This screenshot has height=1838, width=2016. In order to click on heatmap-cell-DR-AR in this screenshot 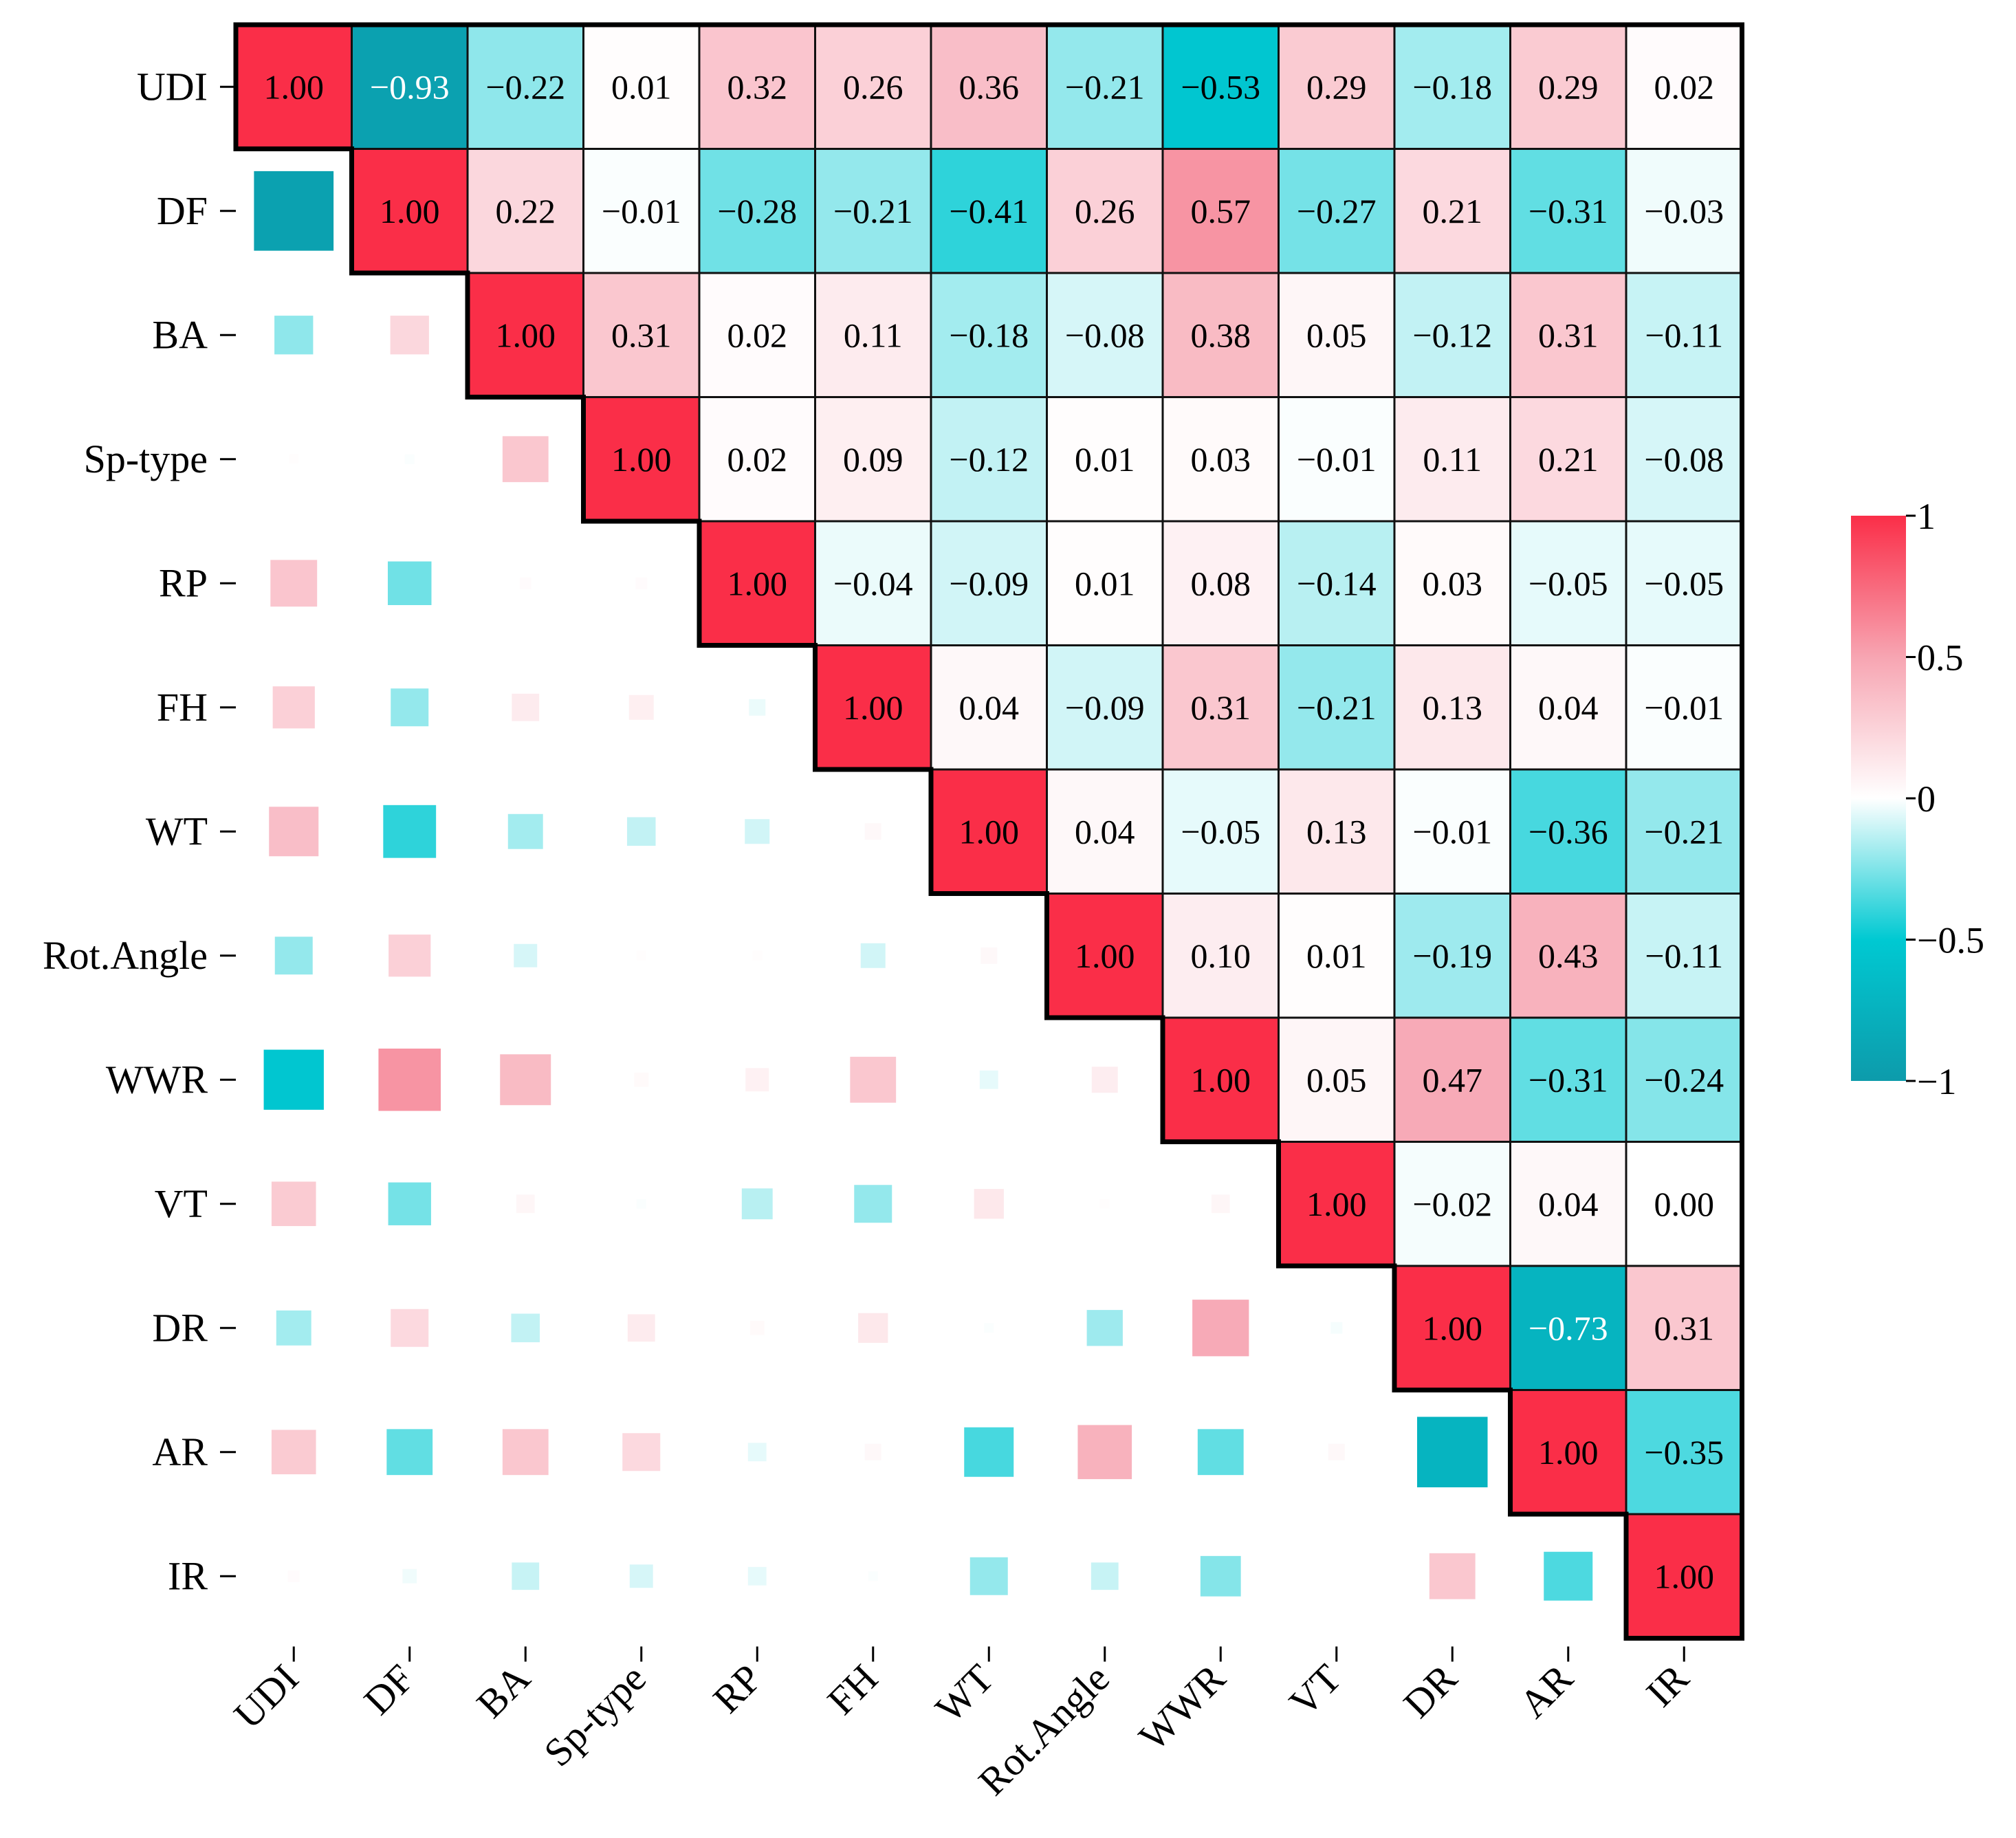, I will do `click(1568, 1328)`.